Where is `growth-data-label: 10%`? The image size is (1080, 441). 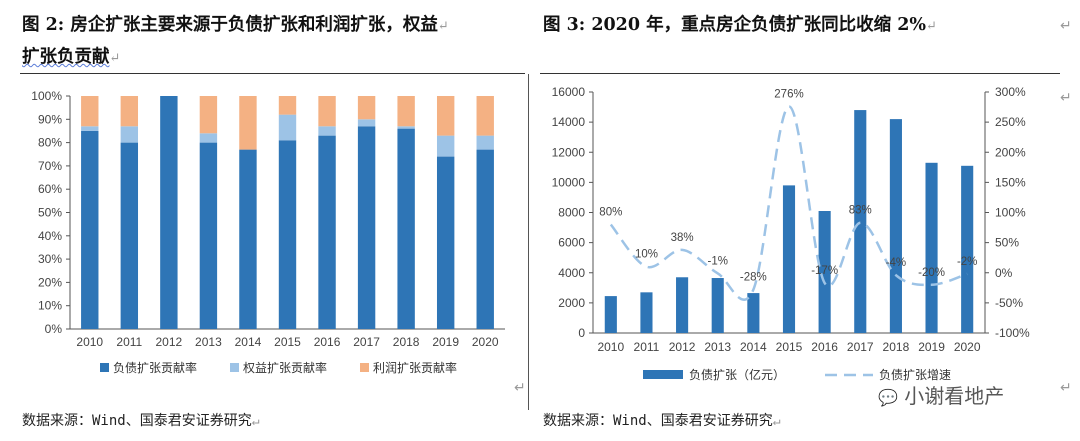
growth-data-label: 10% is located at coordinates (646, 255).